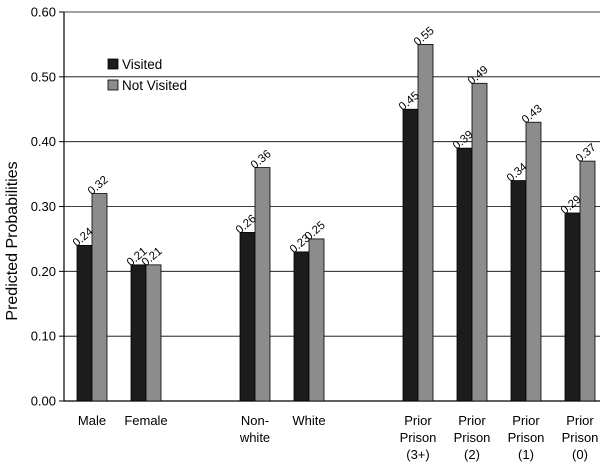 This screenshot has height=469, width=601. Describe the element at coordinates (92, 420) in the screenshot. I see `category-label: Male` at that location.